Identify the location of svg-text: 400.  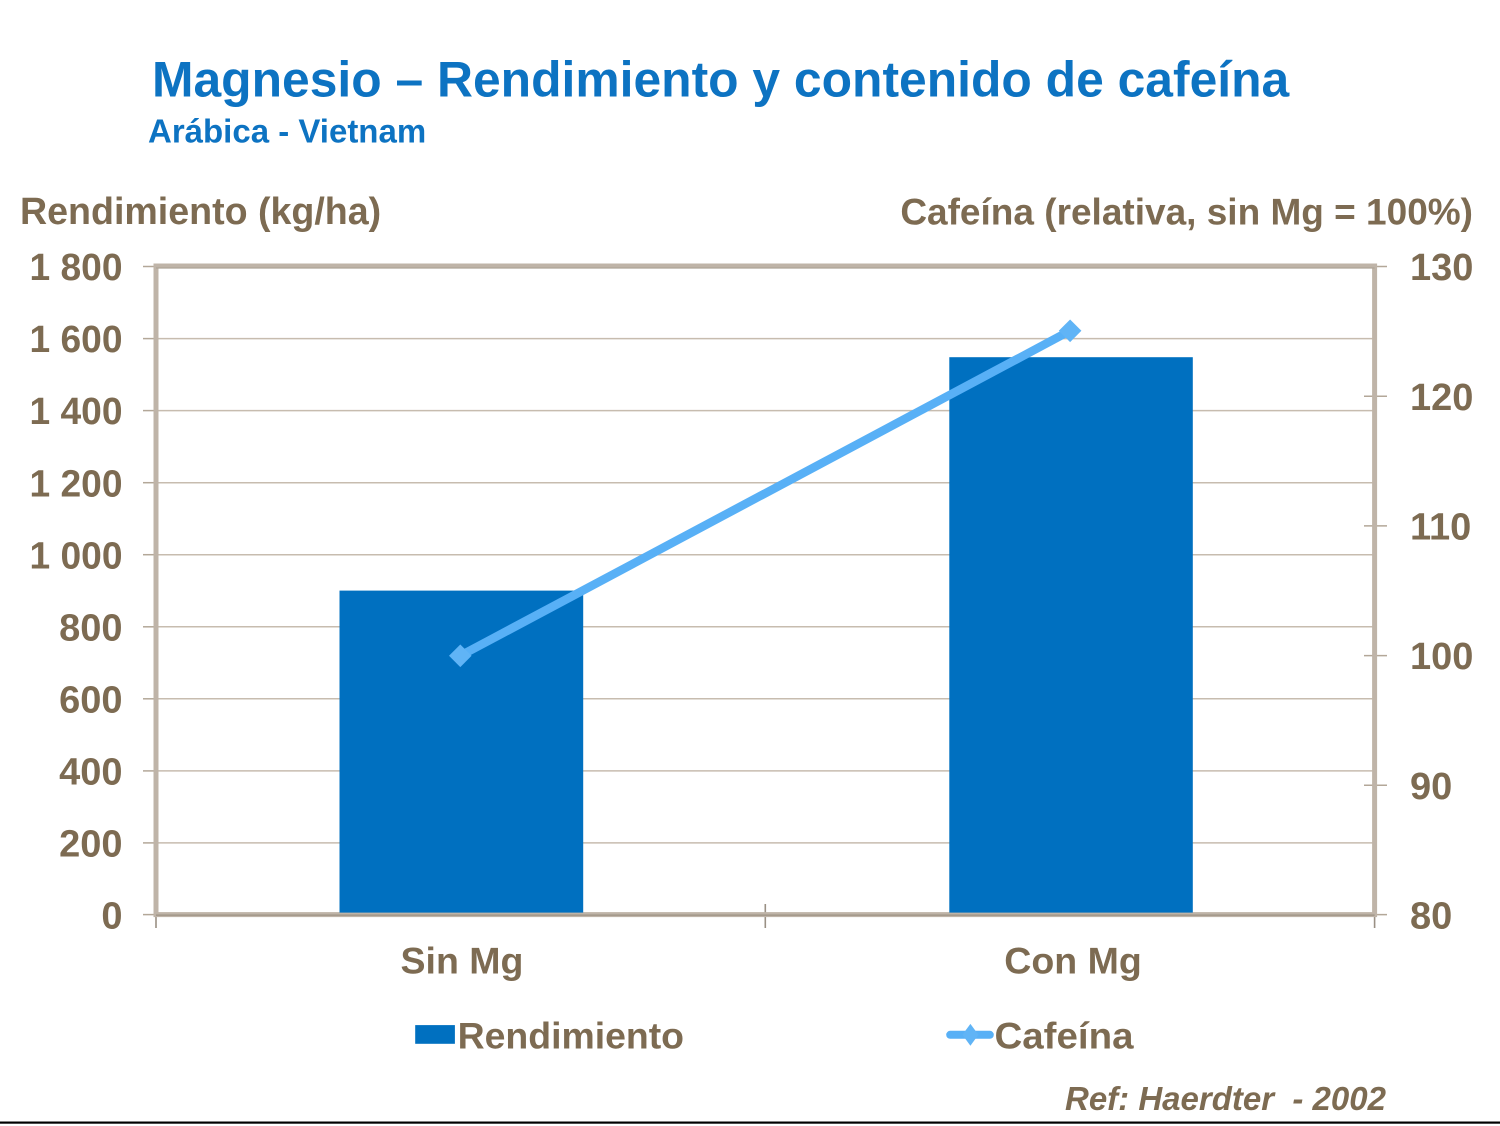
(90, 773).